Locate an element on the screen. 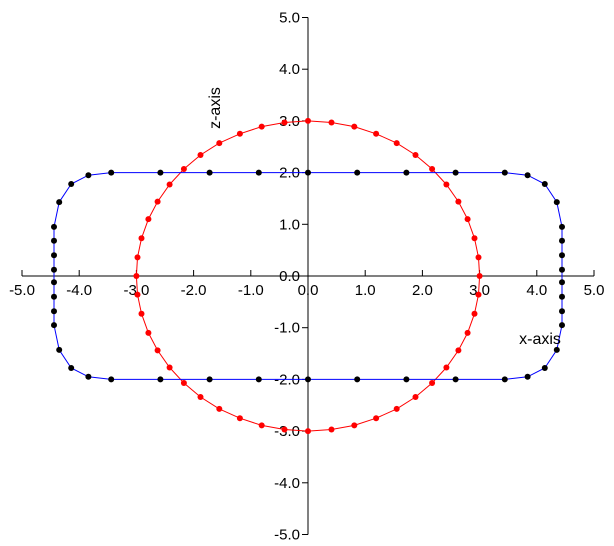  y-tick-label: -5.0 is located at coordinates (287, 535).